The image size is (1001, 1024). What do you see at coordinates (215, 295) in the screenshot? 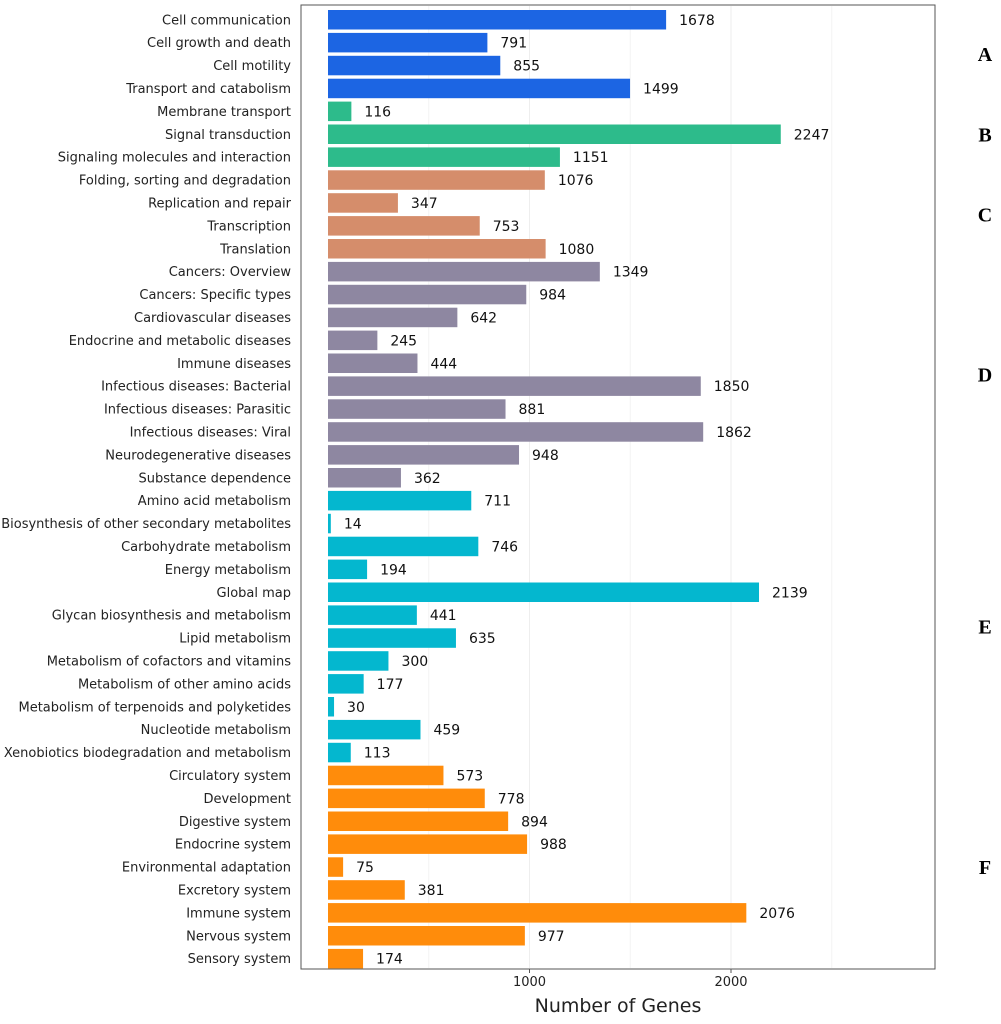
I see `category-label: Cancers: Specific types` at bounding box center [215, 295].